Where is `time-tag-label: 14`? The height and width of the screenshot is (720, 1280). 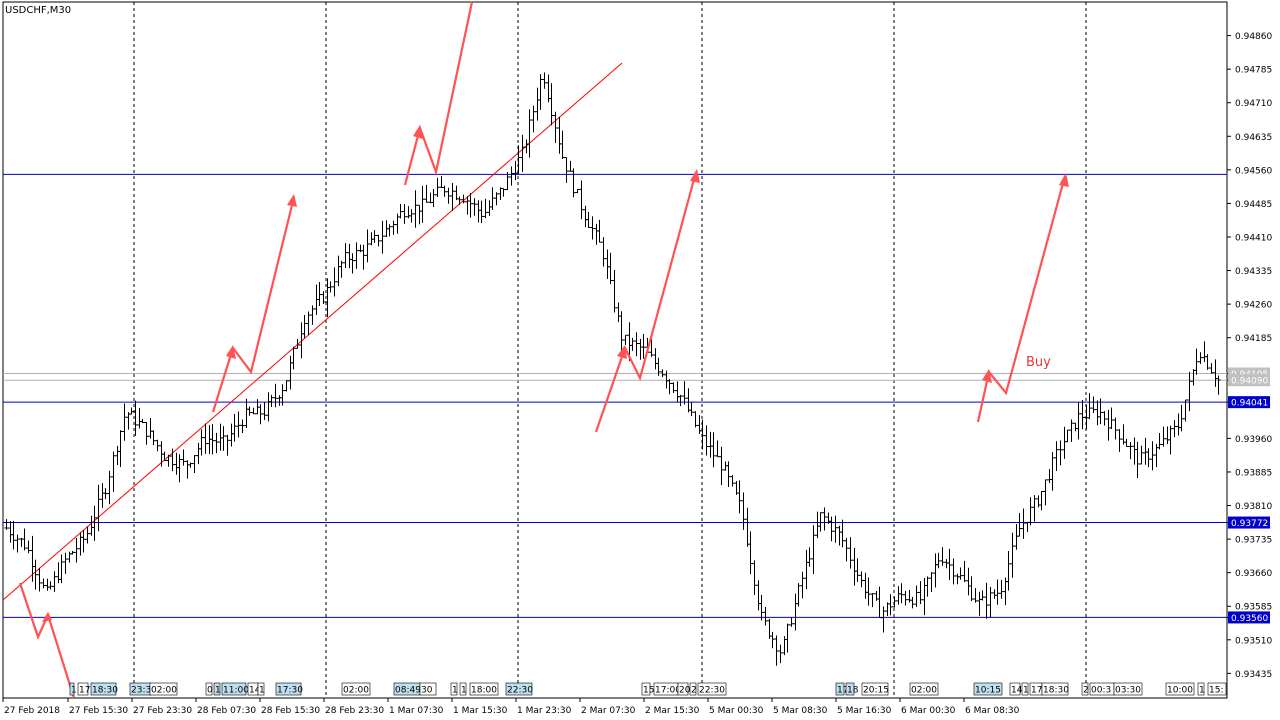 time-tag-label: 14 is located at coordinates (1017, 691).